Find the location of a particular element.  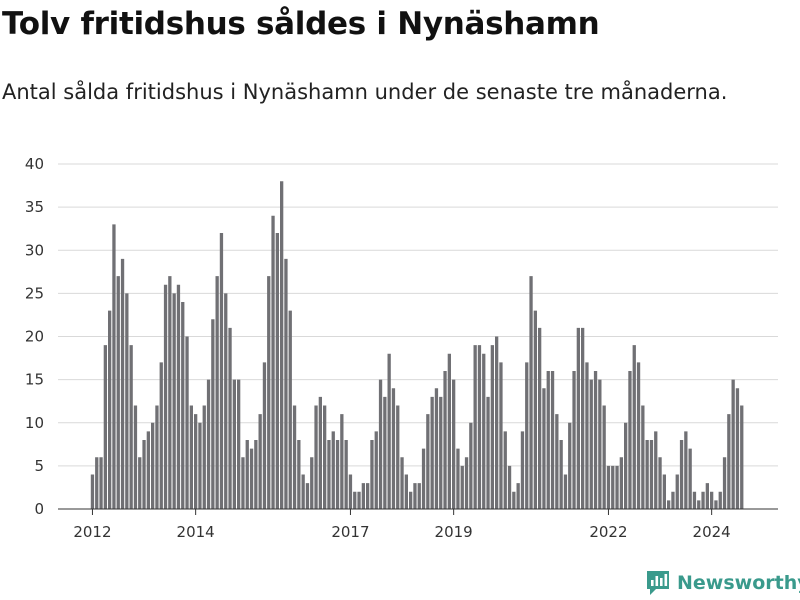

x-tick-label: 2014 is located at coordinates (196, 532).